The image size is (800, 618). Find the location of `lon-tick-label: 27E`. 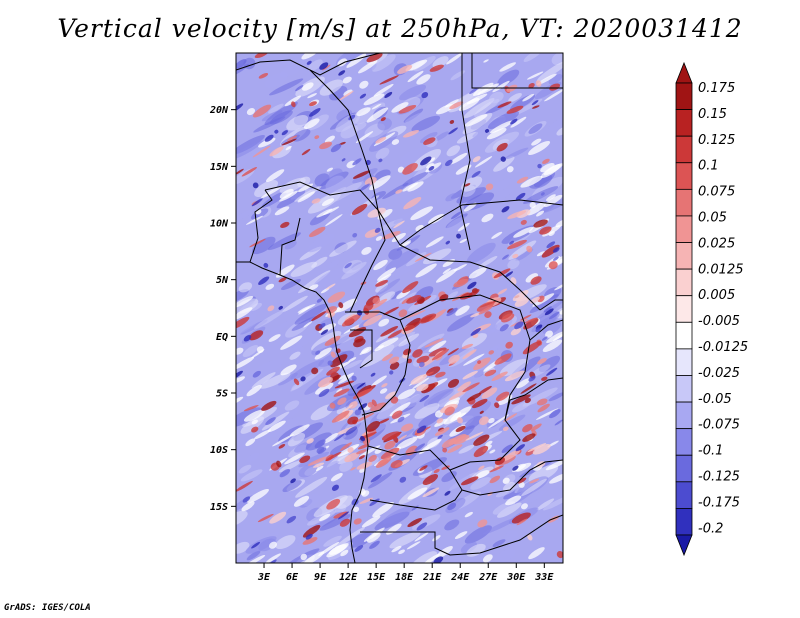

lon-tick-label: 27E is located at coordinates (488, 577).